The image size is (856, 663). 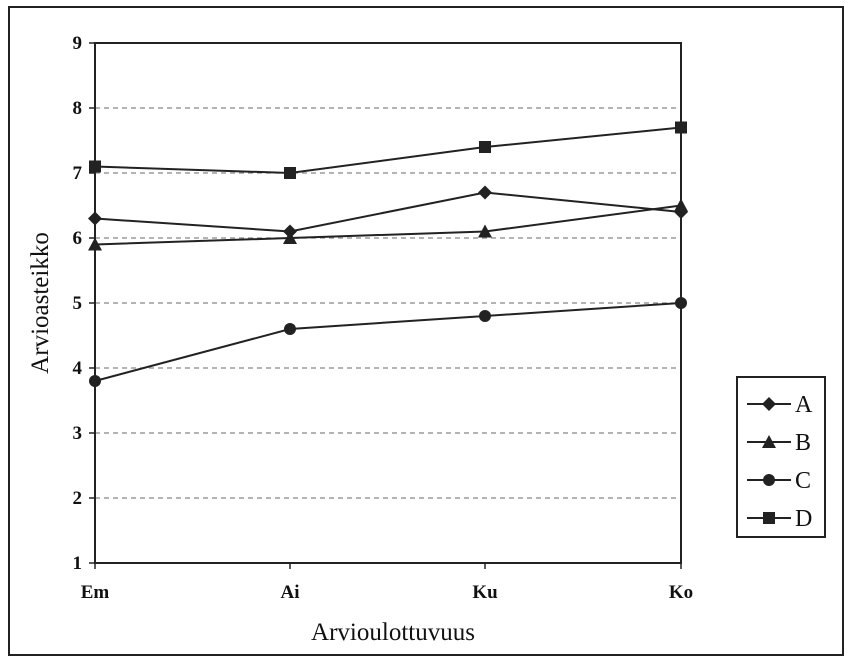 What do you see at coordinates (78, 238) in the screenshot?
I see `y-tick-label-6: 6` at bounding box center [78, 238].